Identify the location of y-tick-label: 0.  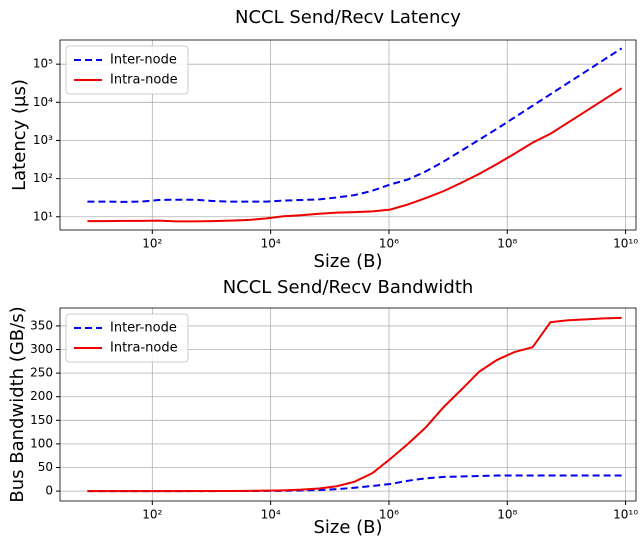
(49, 491).